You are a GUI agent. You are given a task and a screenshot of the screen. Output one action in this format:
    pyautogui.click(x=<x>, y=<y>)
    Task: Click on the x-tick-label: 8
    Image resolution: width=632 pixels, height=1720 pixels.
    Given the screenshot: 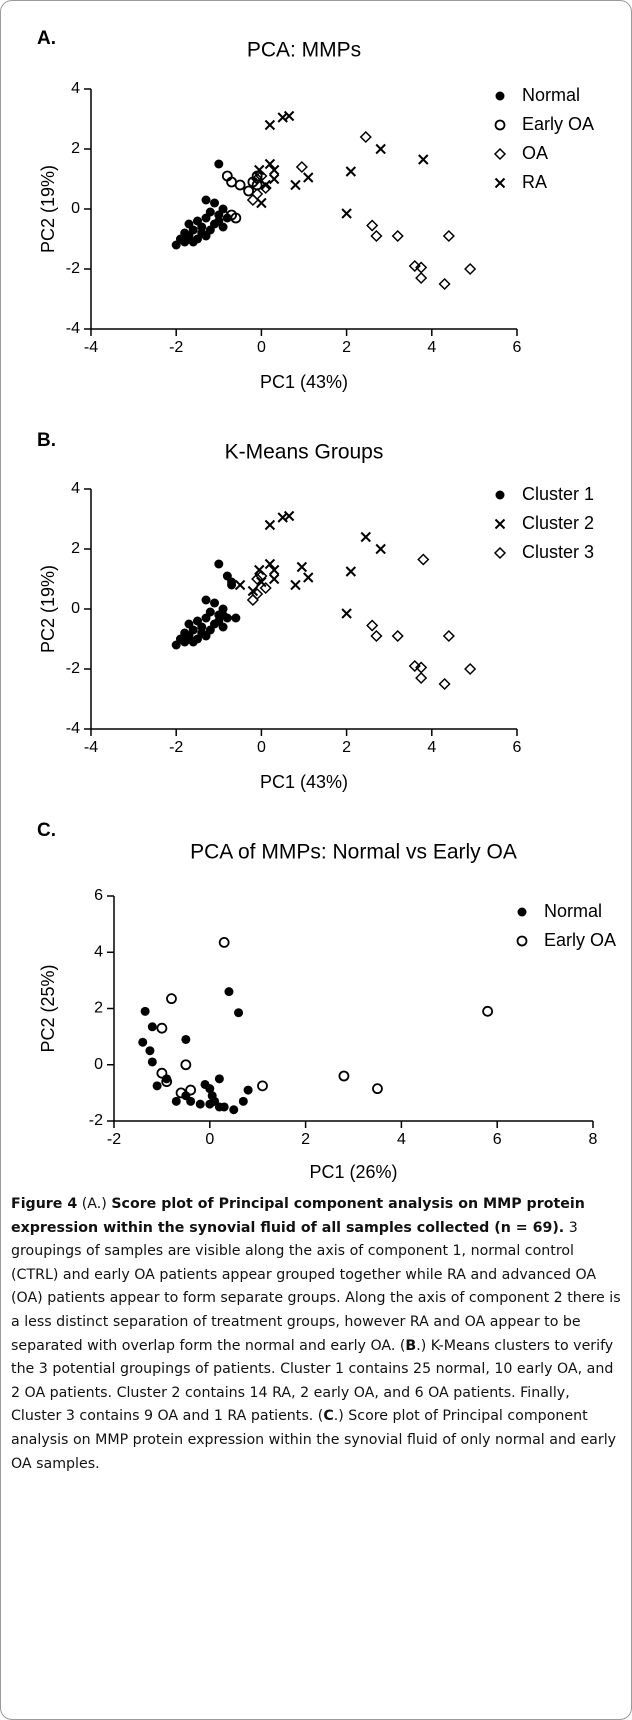 What is the action you would take?
    pyautogui.click(x=593, y=1139)
    